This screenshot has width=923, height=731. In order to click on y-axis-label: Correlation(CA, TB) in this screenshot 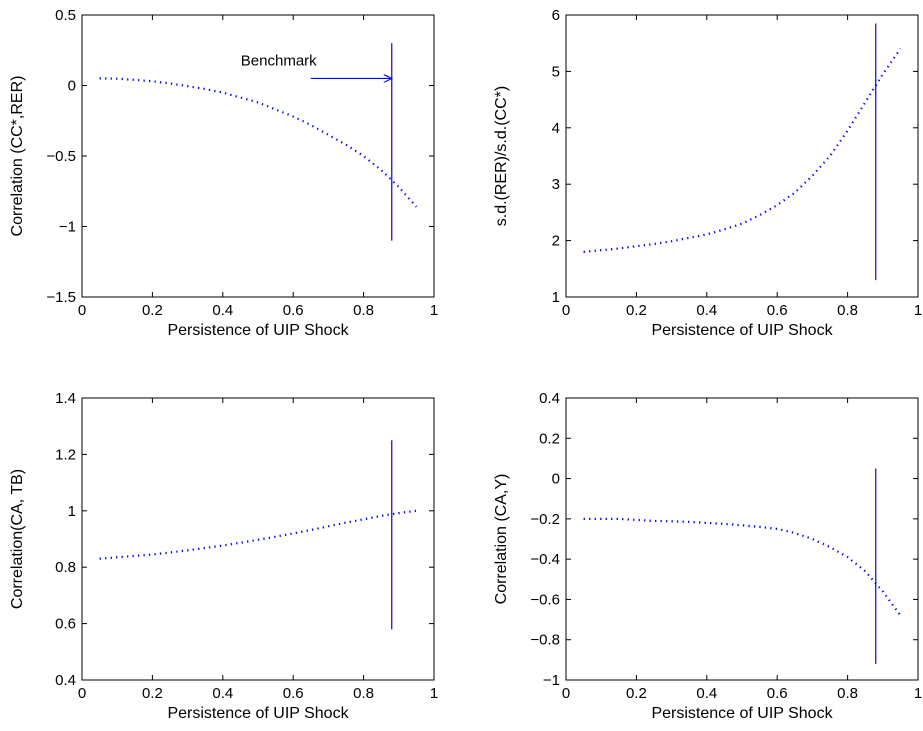, I will do `click(17, 539)`.